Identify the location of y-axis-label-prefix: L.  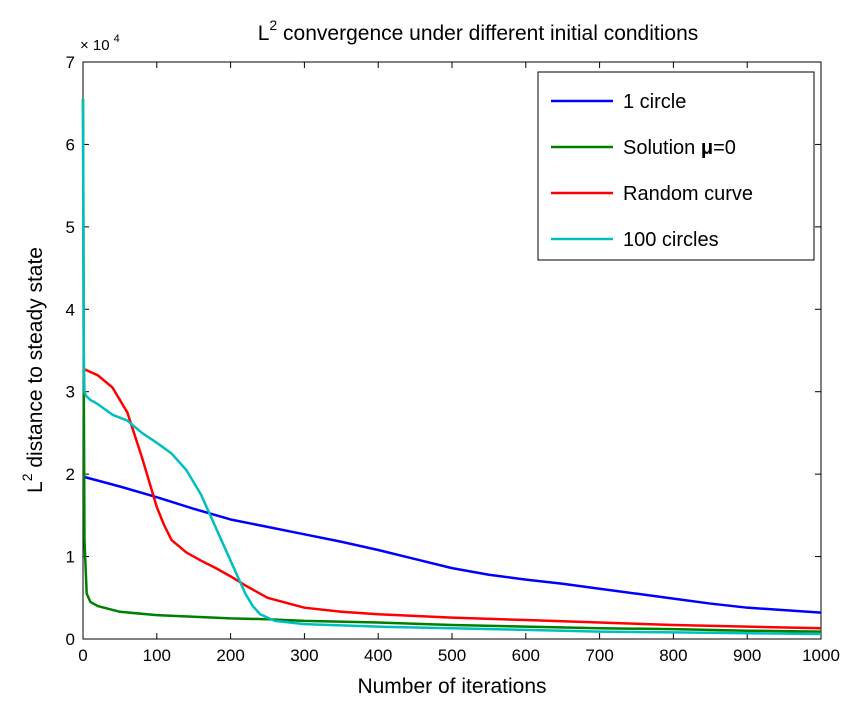
(35, 487).